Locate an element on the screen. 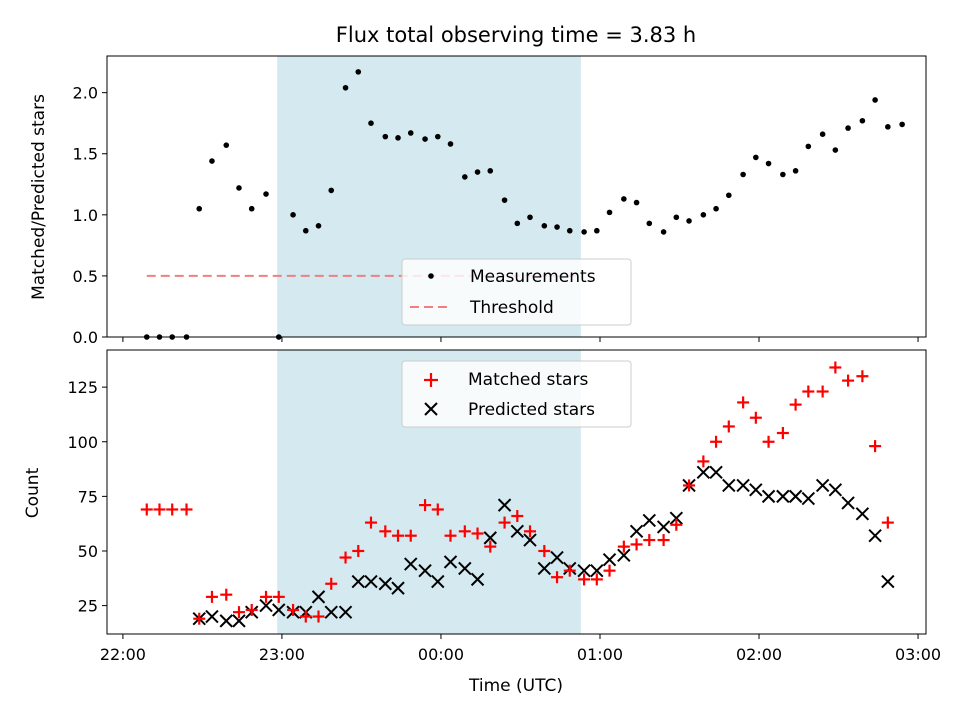  y-tick-label: 125 is located at coordinates (82, 387).